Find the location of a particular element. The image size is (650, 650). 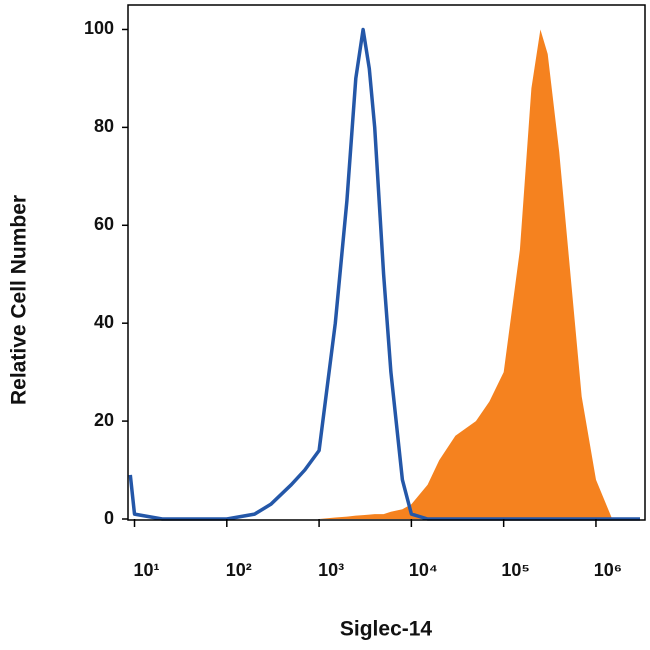

y-tick-label: 100 is located at coordinates (99, 28).